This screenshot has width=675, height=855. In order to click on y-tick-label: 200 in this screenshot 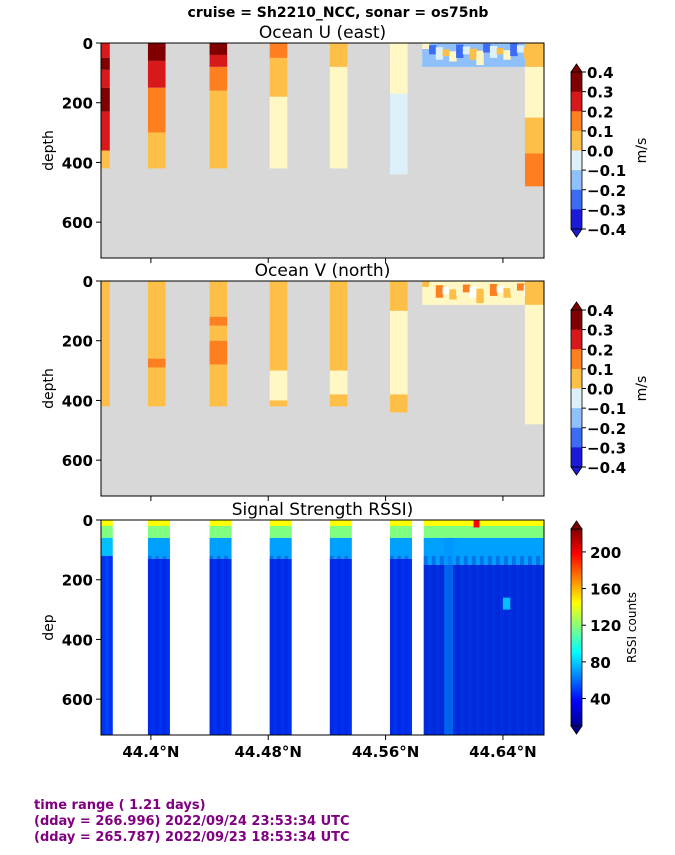, I will do `click(77, 104)`.